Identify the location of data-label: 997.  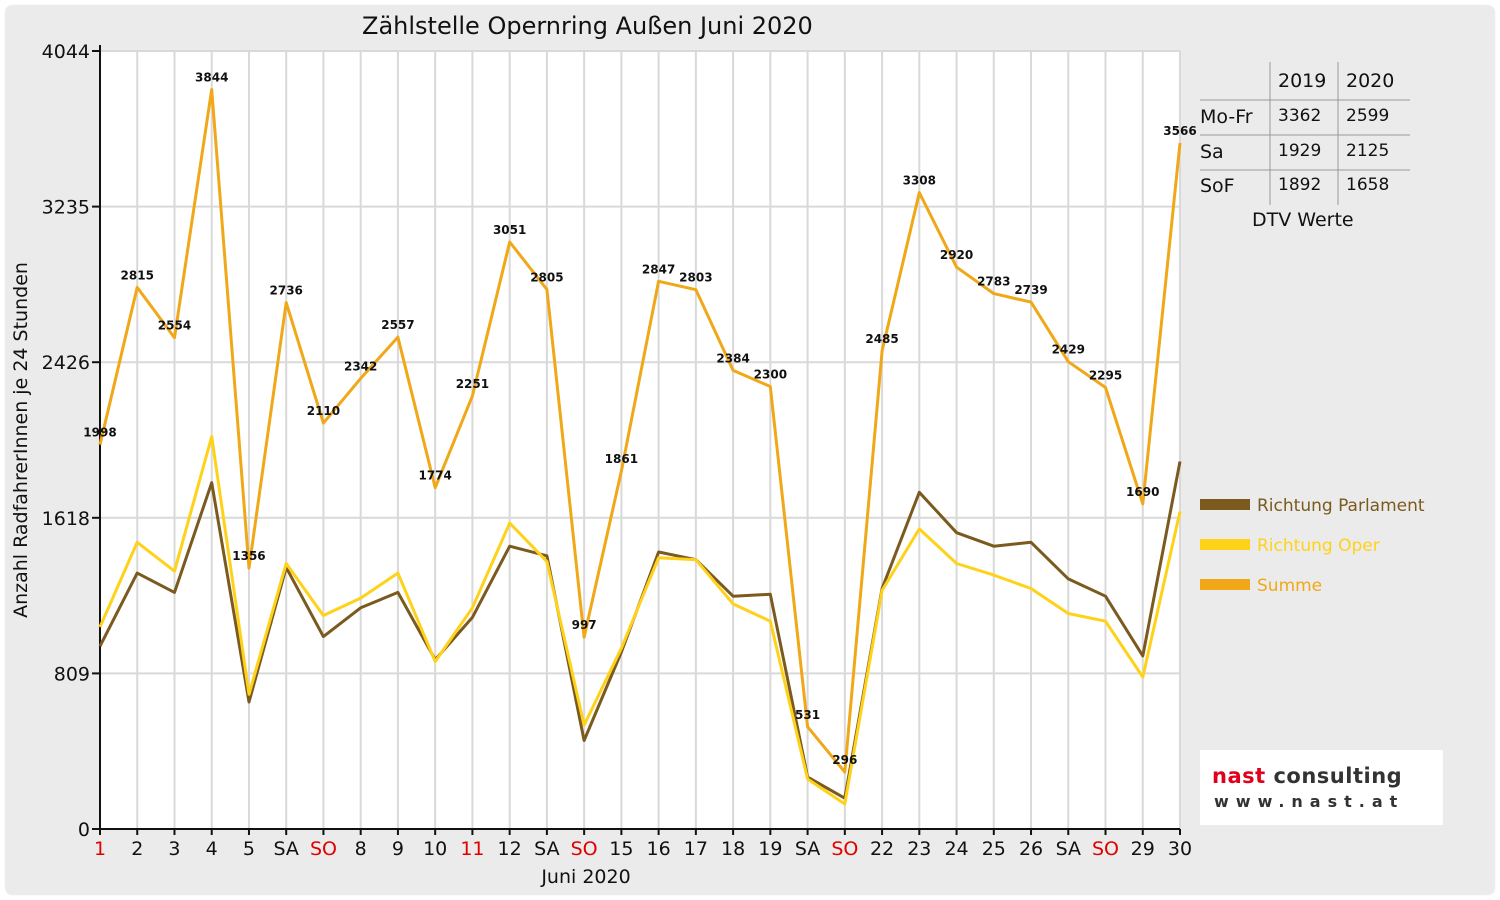
(584, 625).